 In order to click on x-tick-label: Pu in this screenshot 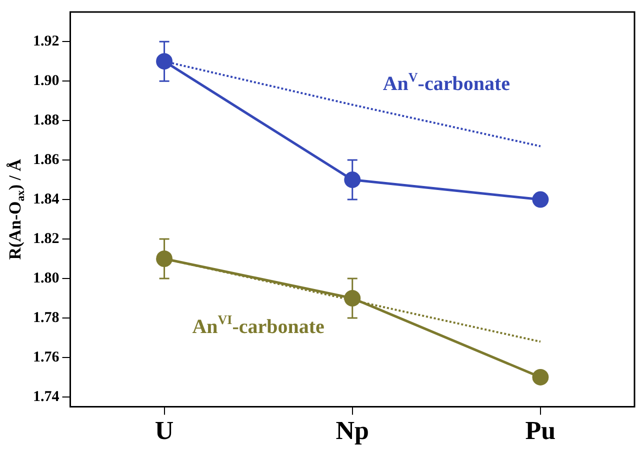, I will do `click(540, 431)`.